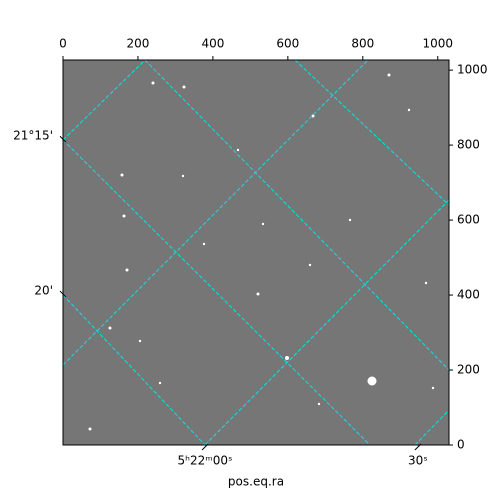 The image size is (500, 500). I want to click on y-tick-label: 0, so click(461, 445).